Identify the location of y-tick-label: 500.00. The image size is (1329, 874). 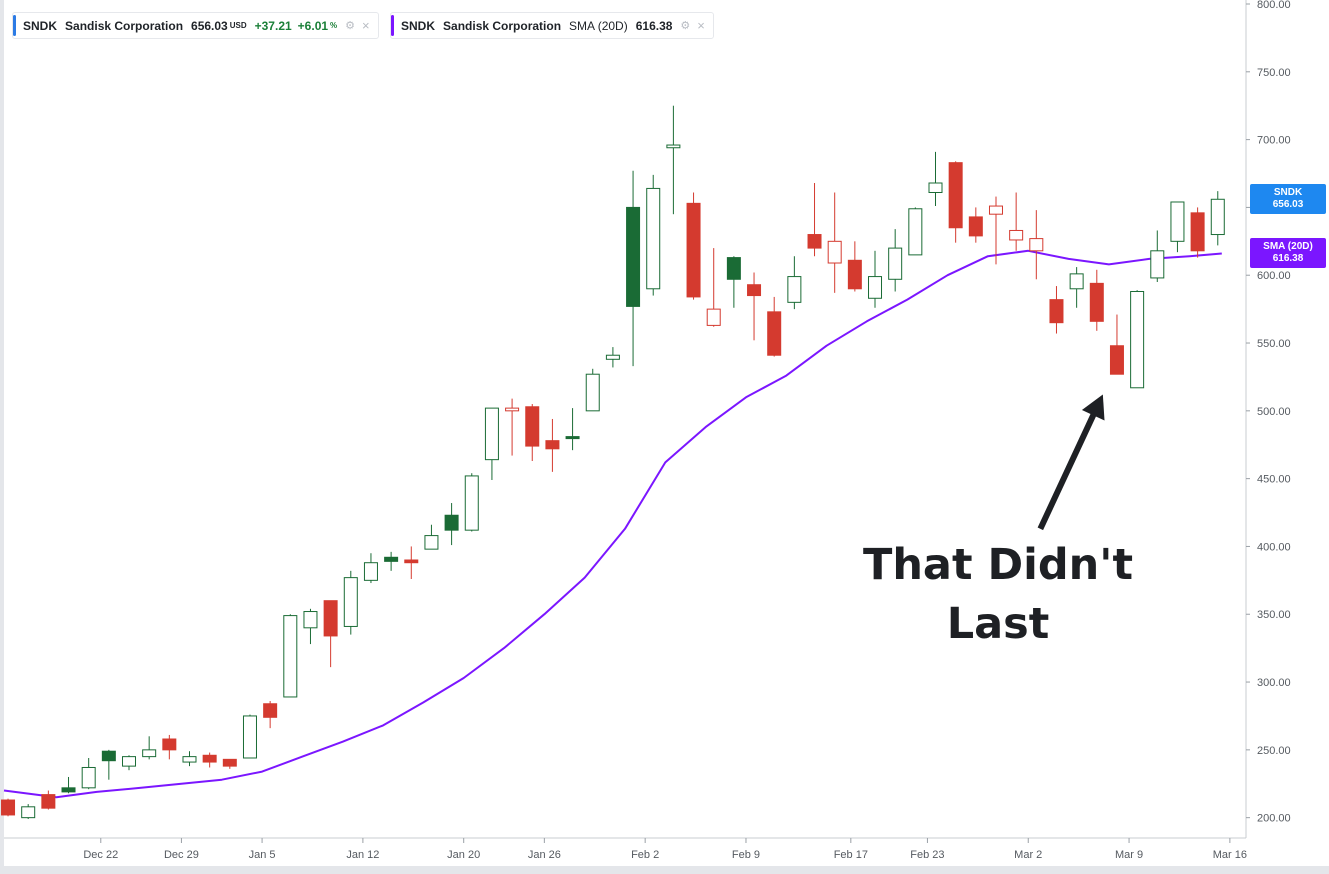
(1274, 412).